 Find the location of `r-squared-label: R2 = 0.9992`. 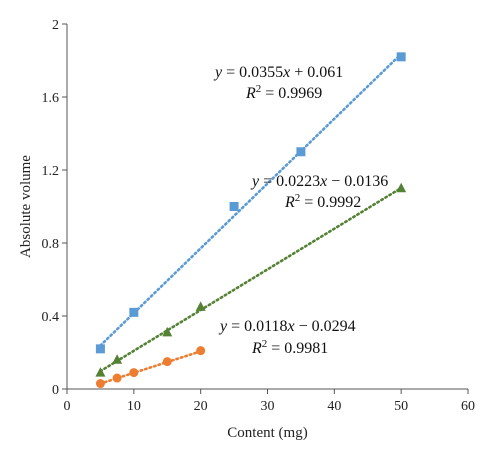

r-squared-label: R2 = 0.9992 is located at coordinates (322, 201).